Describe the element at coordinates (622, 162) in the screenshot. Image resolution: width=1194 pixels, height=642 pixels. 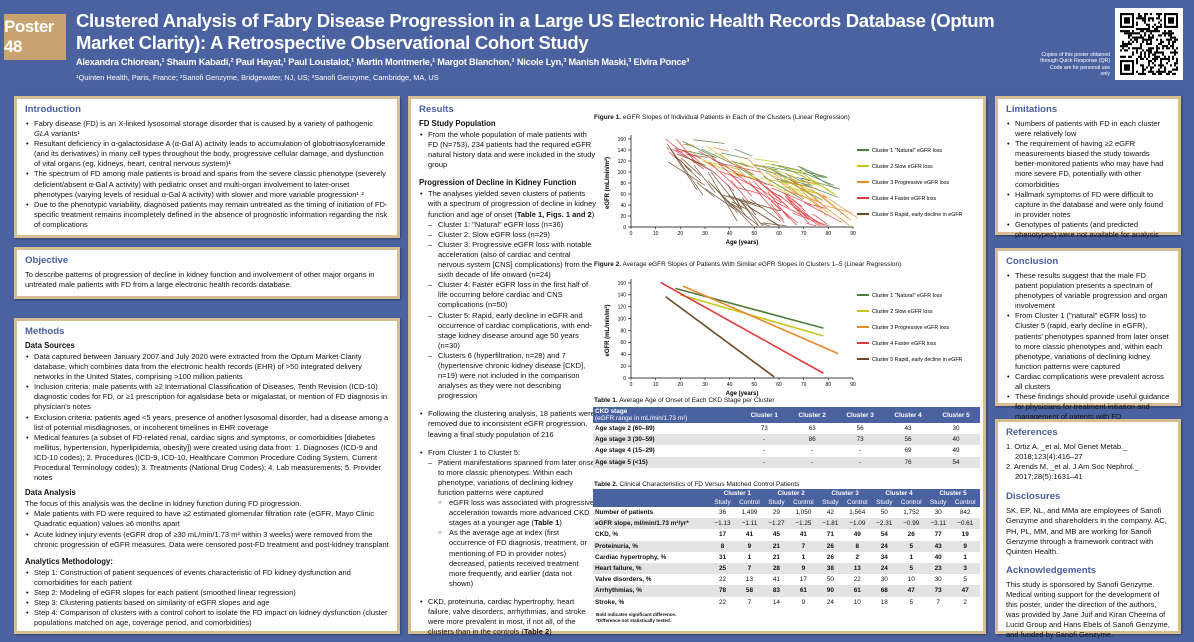
I see `y-tick-label: 120` at that location.